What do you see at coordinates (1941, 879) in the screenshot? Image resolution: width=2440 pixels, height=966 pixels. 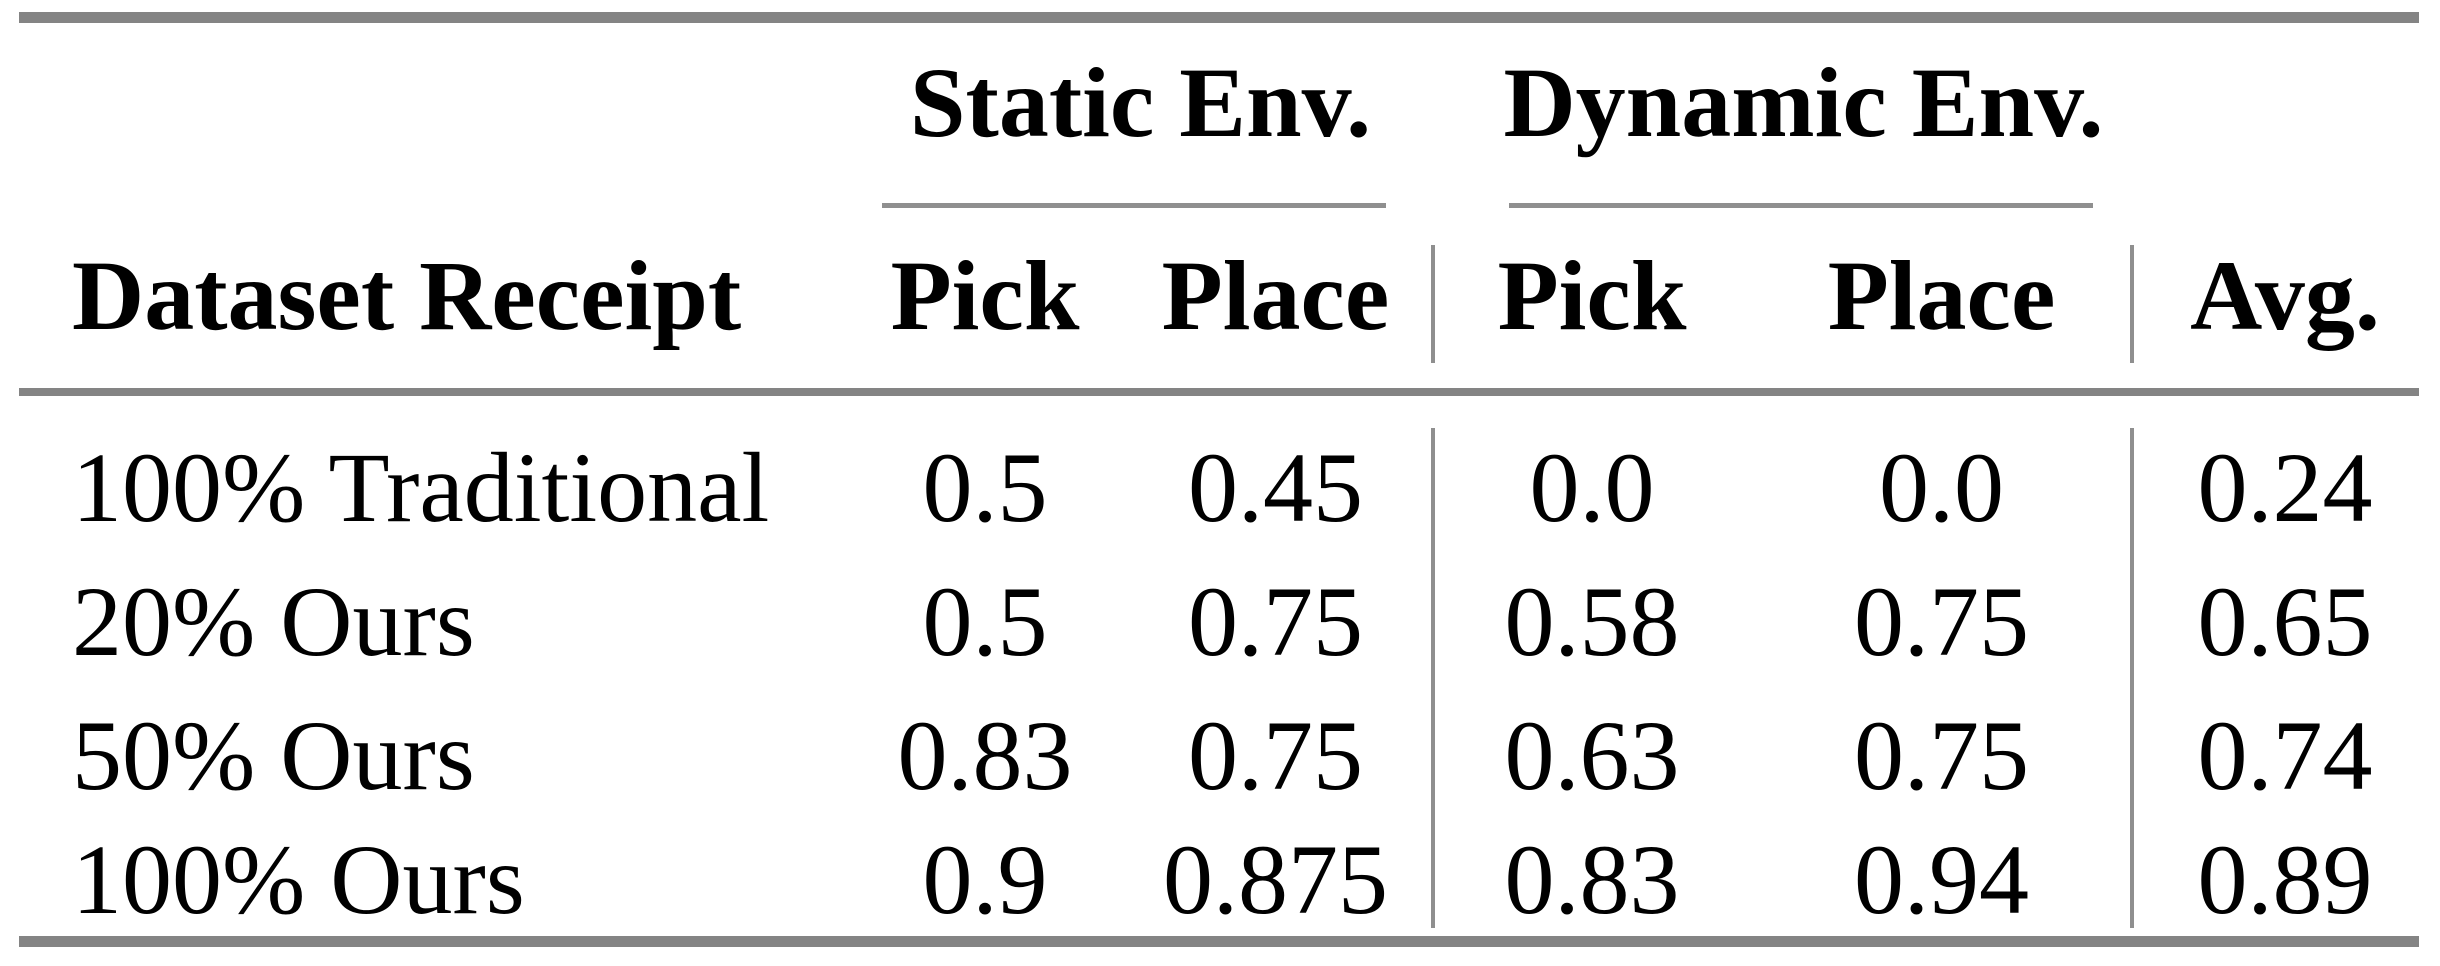 I see `cell-dynamic-place: 0.94` at bounding box center [1941, 879].